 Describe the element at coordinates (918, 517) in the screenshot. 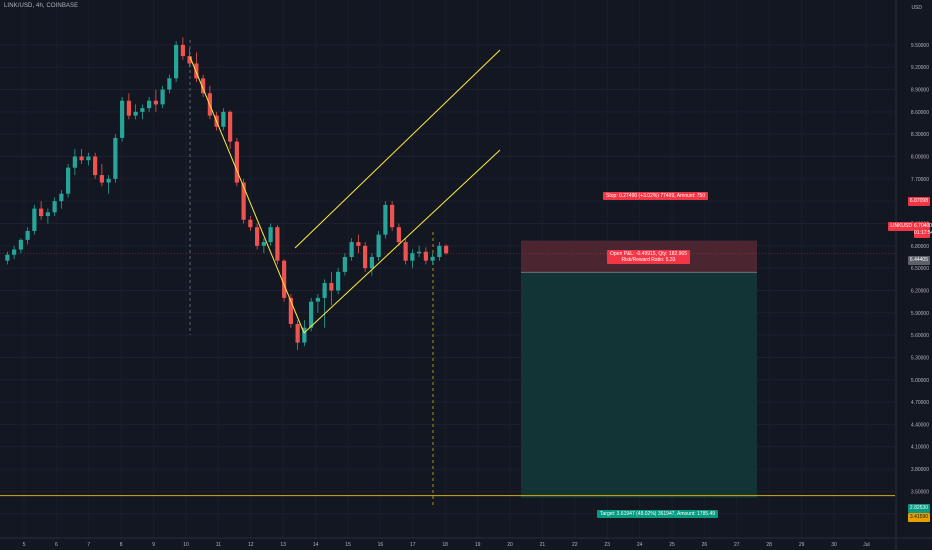

I see `target-price-tag-2: 3.41590` at that location.